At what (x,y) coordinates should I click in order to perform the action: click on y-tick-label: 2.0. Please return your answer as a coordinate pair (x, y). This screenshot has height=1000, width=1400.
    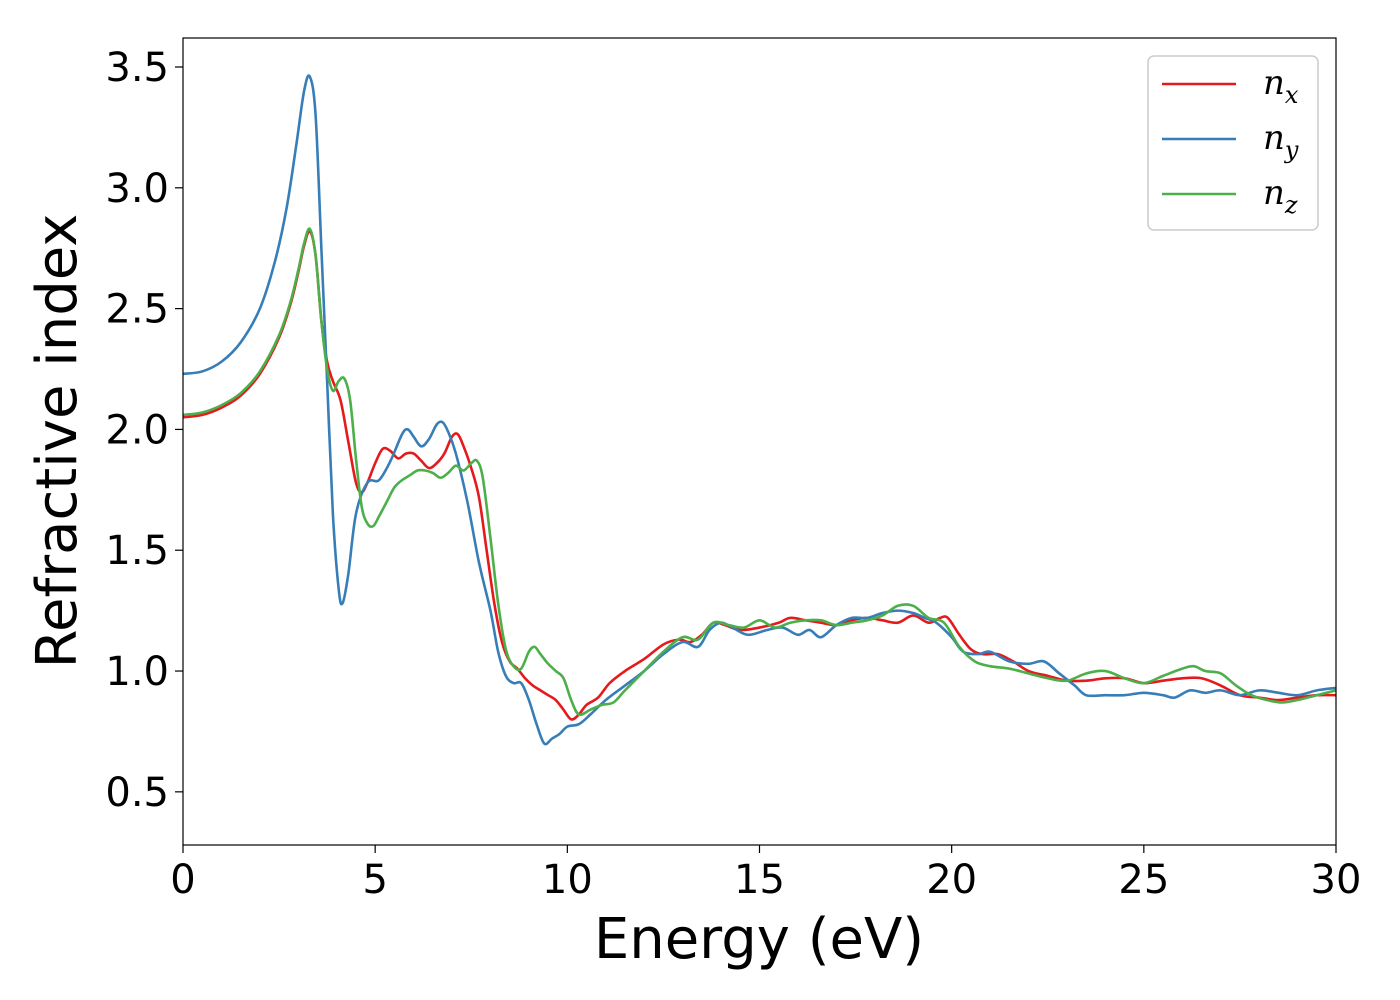
    Looking at the image, I should click on (137, 430).